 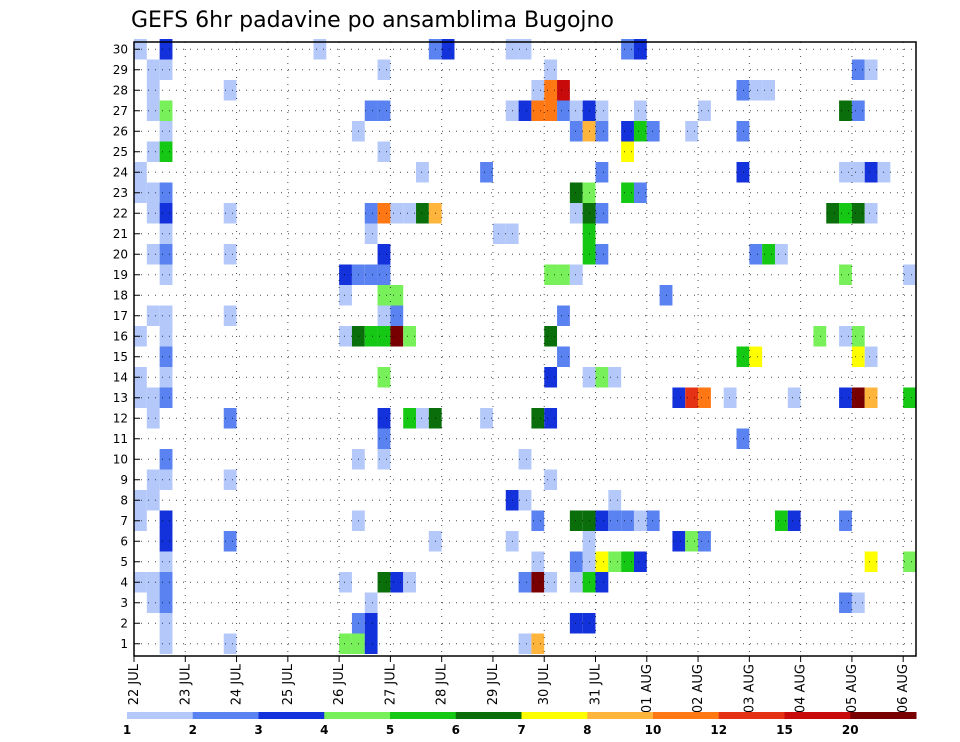 I want to click on y-tick-label: 2, so click(x=124, y=623).